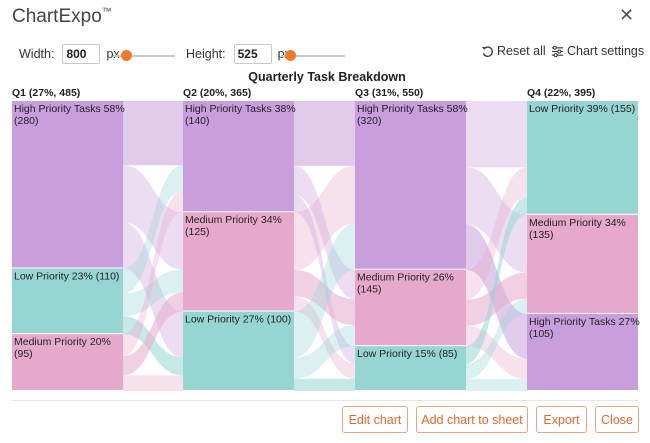 The height and width of the screenshot is (443, 650). Describe the element at coordinates (252, 54) in the screenshot. I see `height-input: 525` at that location.